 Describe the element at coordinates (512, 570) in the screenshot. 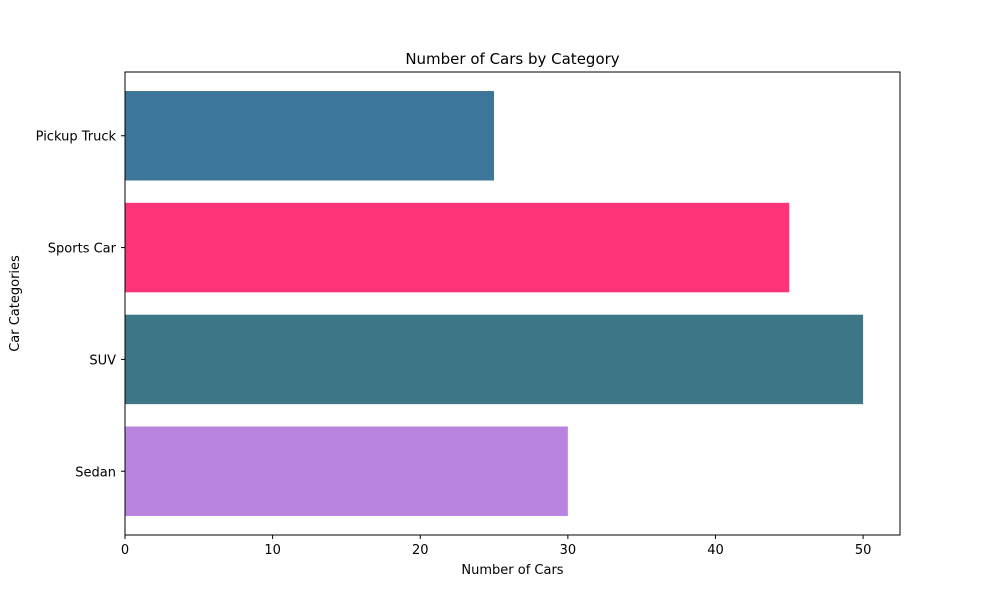

I see `x-axis-title: Number of Cars` at that location.